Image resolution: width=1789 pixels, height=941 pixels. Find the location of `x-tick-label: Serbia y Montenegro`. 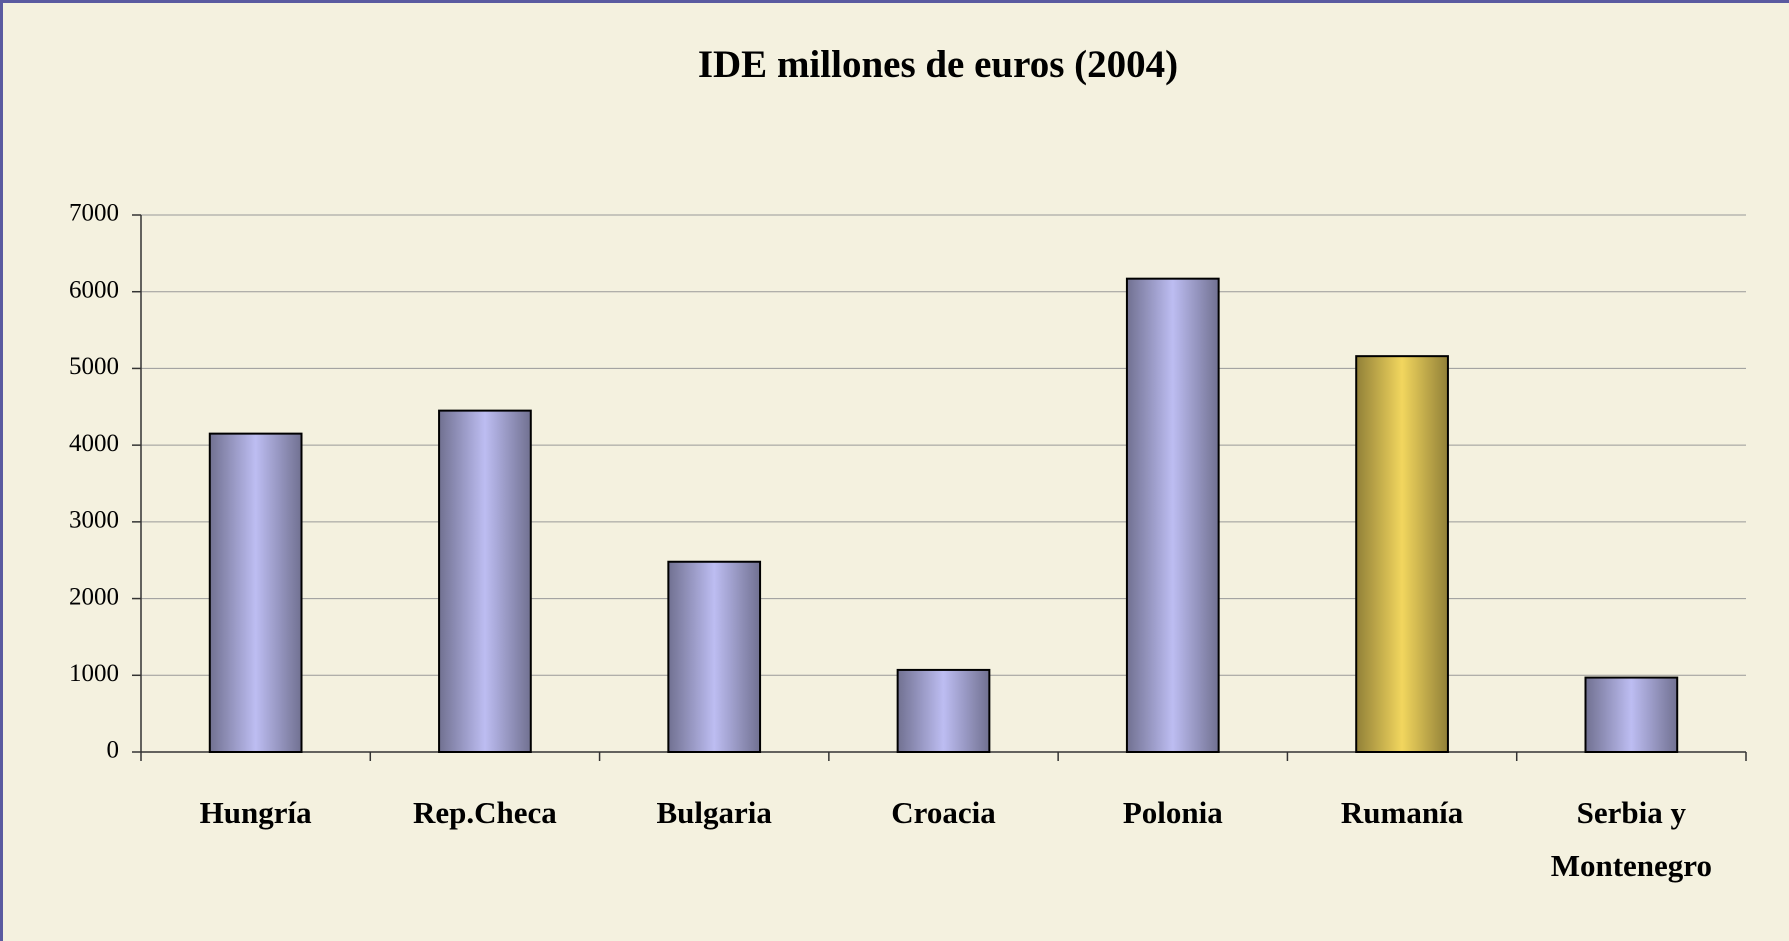

x-tick-label: Serbia y Montenegro is located at coordinates (1631, 839).